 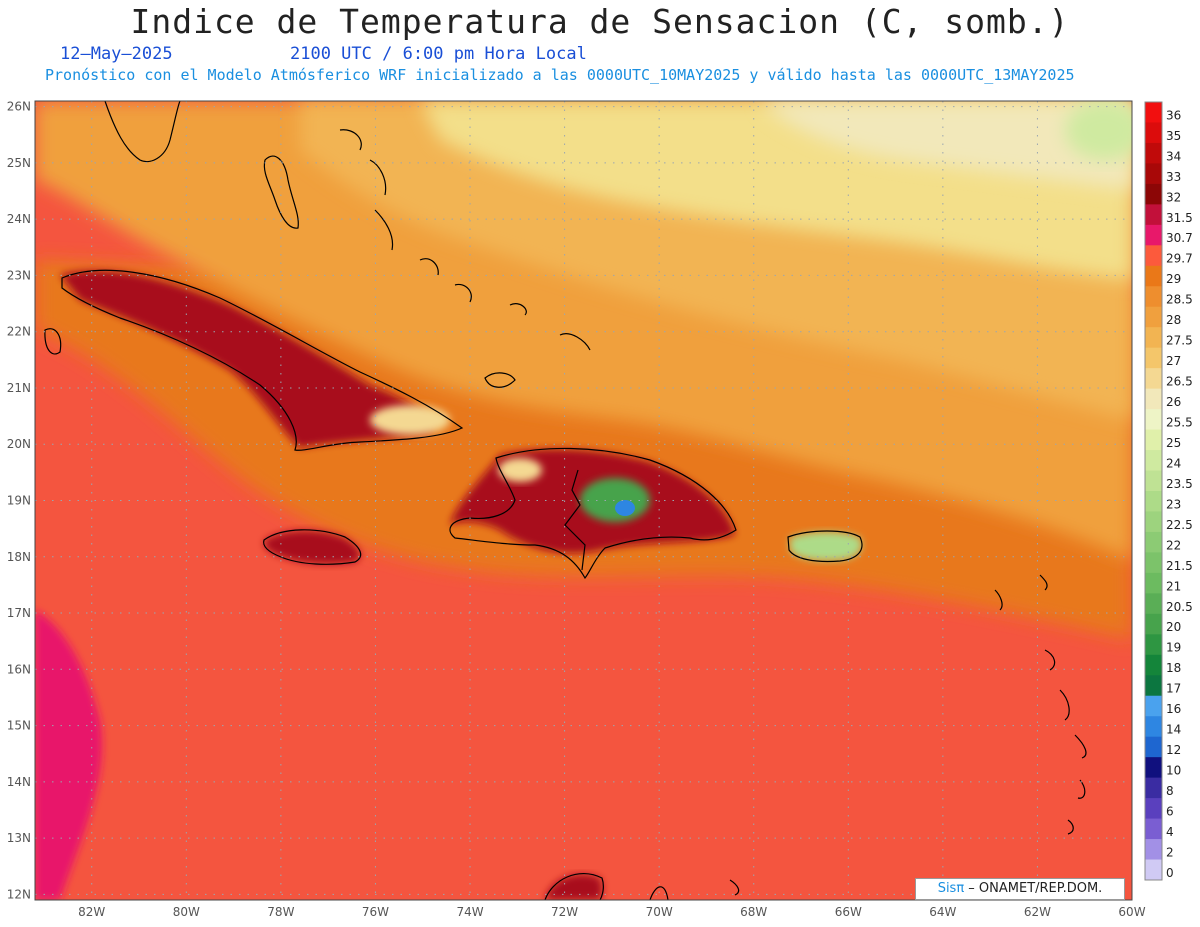 I want to click on legend-label: 4, so click(x=1170, y=832).